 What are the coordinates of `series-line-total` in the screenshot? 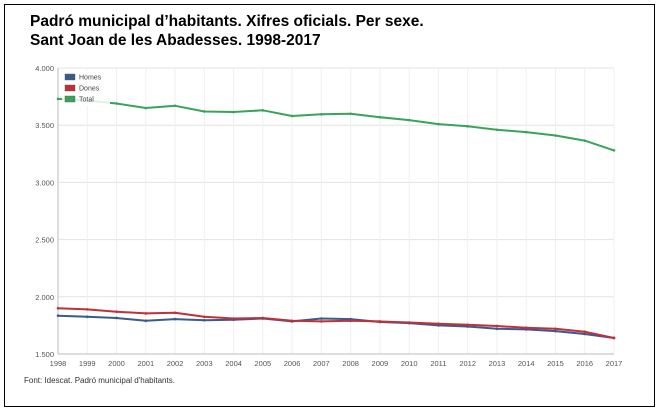 It's located at (336, 124).